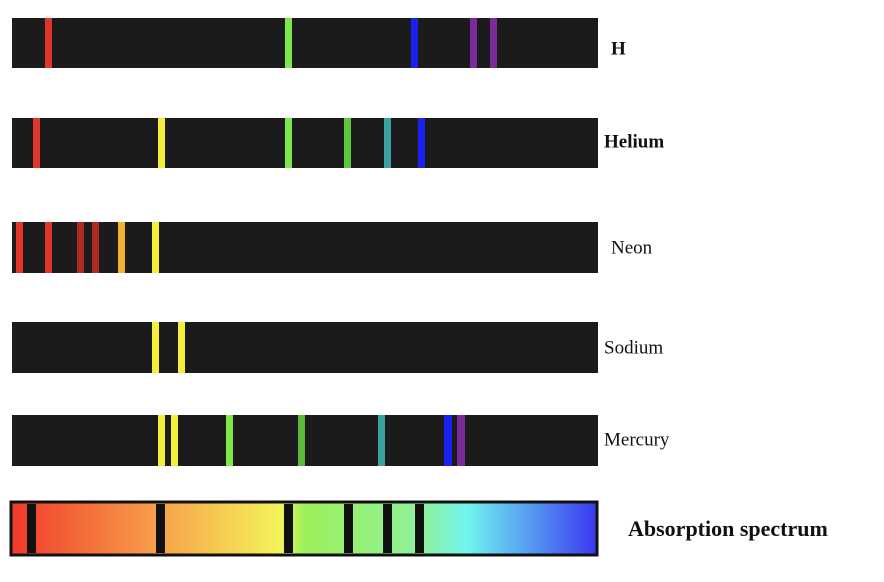 The height and width of the screenshot is (582, 884). Describe the element at coordinates (332, 247) in the screenshot. I see `neon-spectrum: Neon` at that location.